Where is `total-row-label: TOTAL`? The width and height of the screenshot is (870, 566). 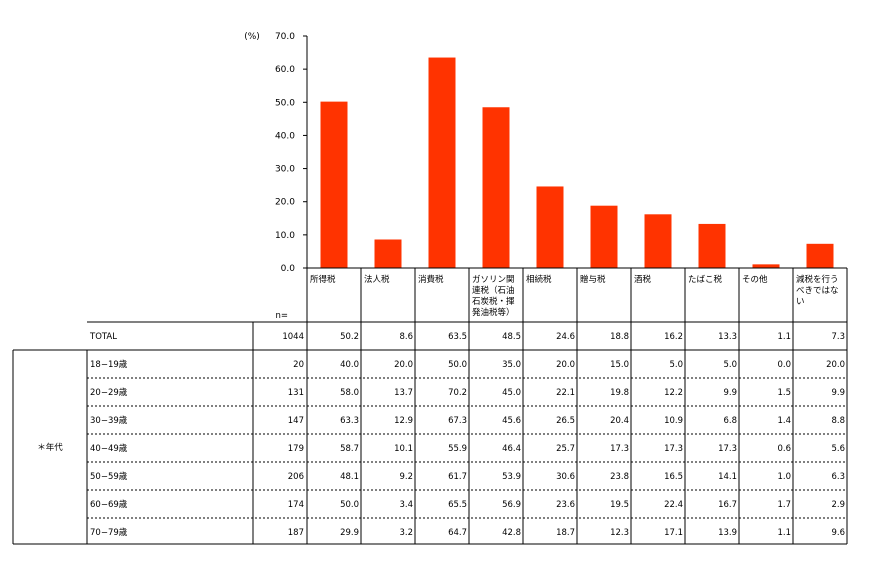
total-row-label: TOTAL is located at coordinates (103, 337).